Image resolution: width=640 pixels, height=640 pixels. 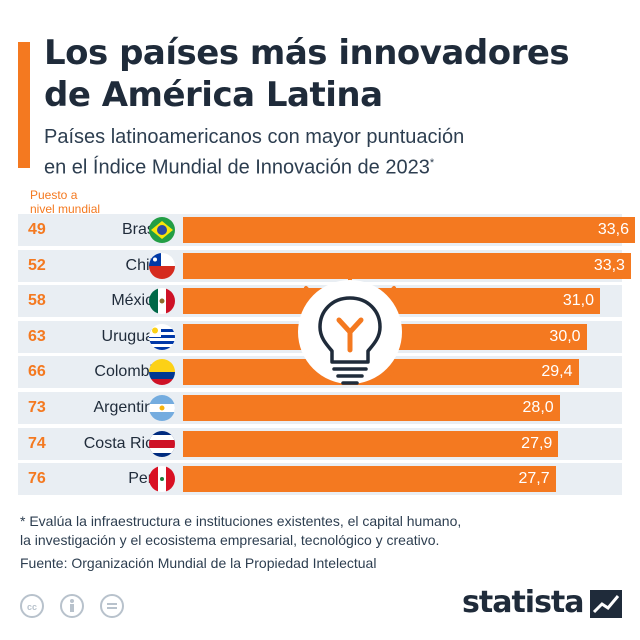 What do you see at coordinates (37, 479) in the screenshot?
I see `rank-label: 76` at bounding box center [37, 479].